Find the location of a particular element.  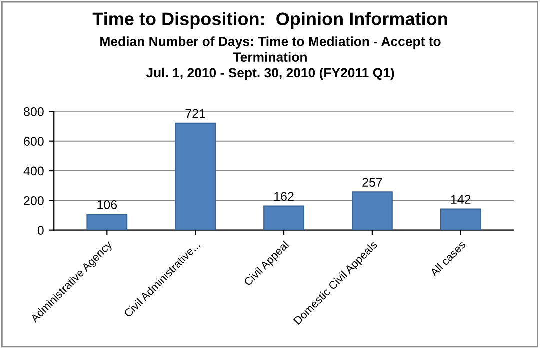

data-label: 106 is located at coordinates (108, 205).